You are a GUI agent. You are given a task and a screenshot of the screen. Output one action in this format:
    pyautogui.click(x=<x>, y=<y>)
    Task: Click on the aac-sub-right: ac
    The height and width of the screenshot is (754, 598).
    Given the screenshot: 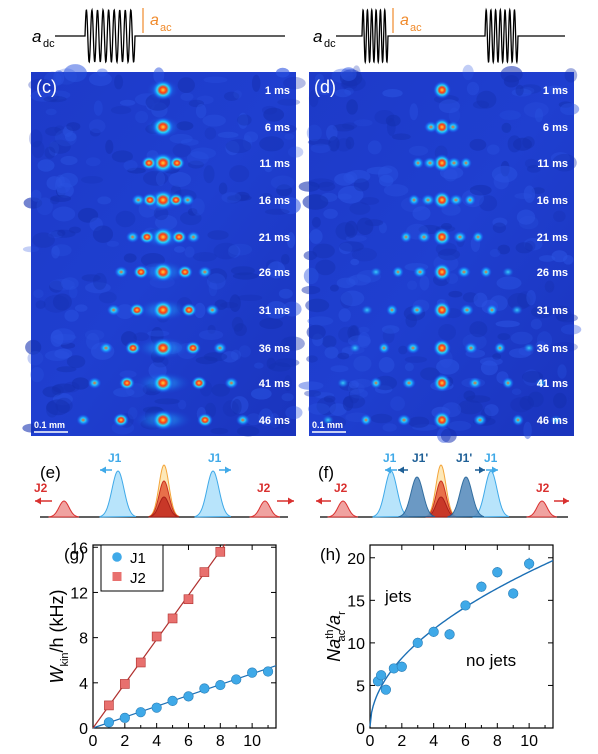 What is the action you would take?
    pyautogui.click(x=416, y=28)
    